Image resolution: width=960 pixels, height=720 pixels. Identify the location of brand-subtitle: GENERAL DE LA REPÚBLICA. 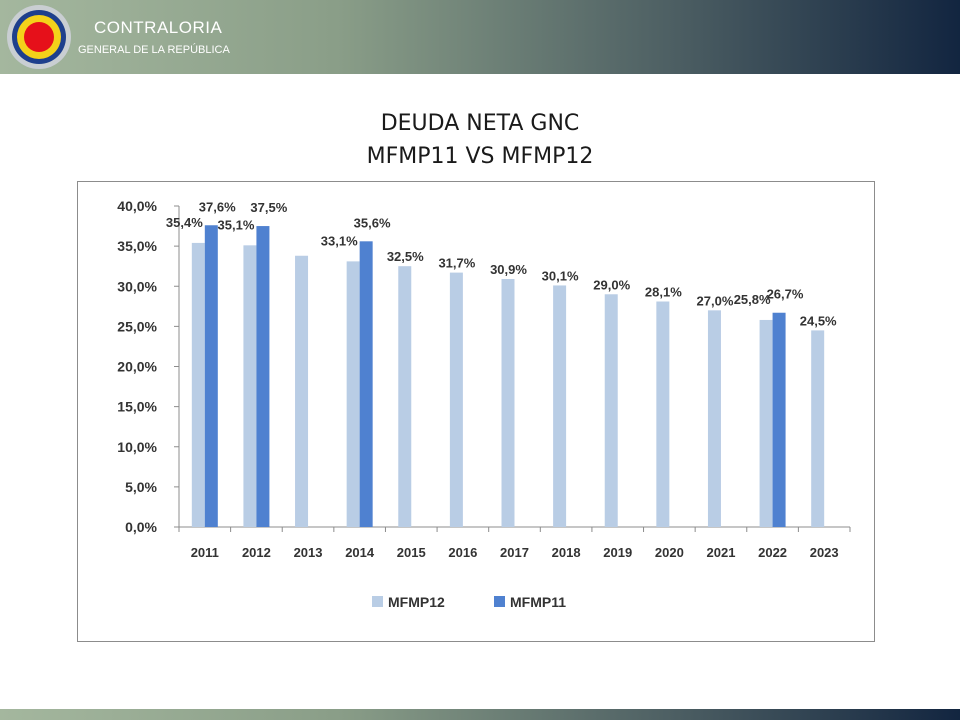
(154, 50).